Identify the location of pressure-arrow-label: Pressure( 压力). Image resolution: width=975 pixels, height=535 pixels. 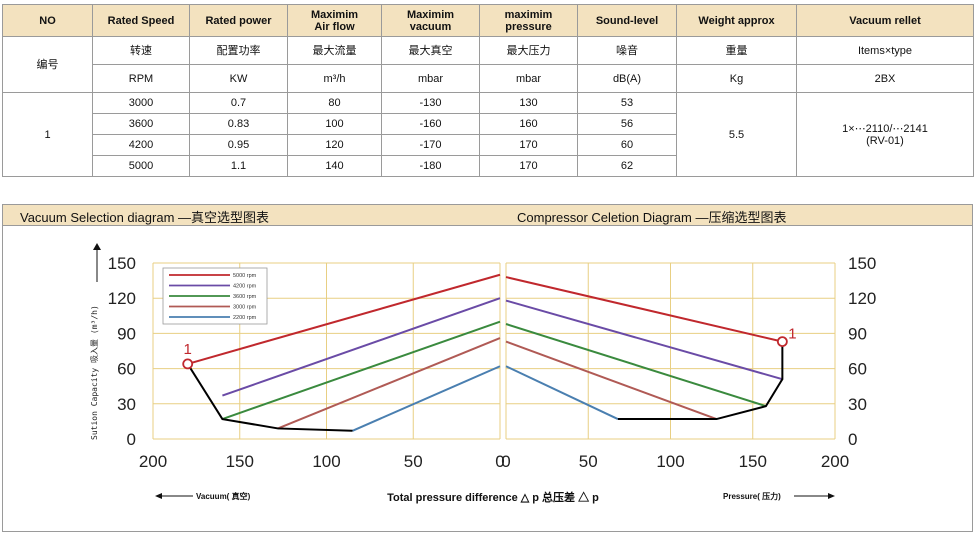
(752, 496).